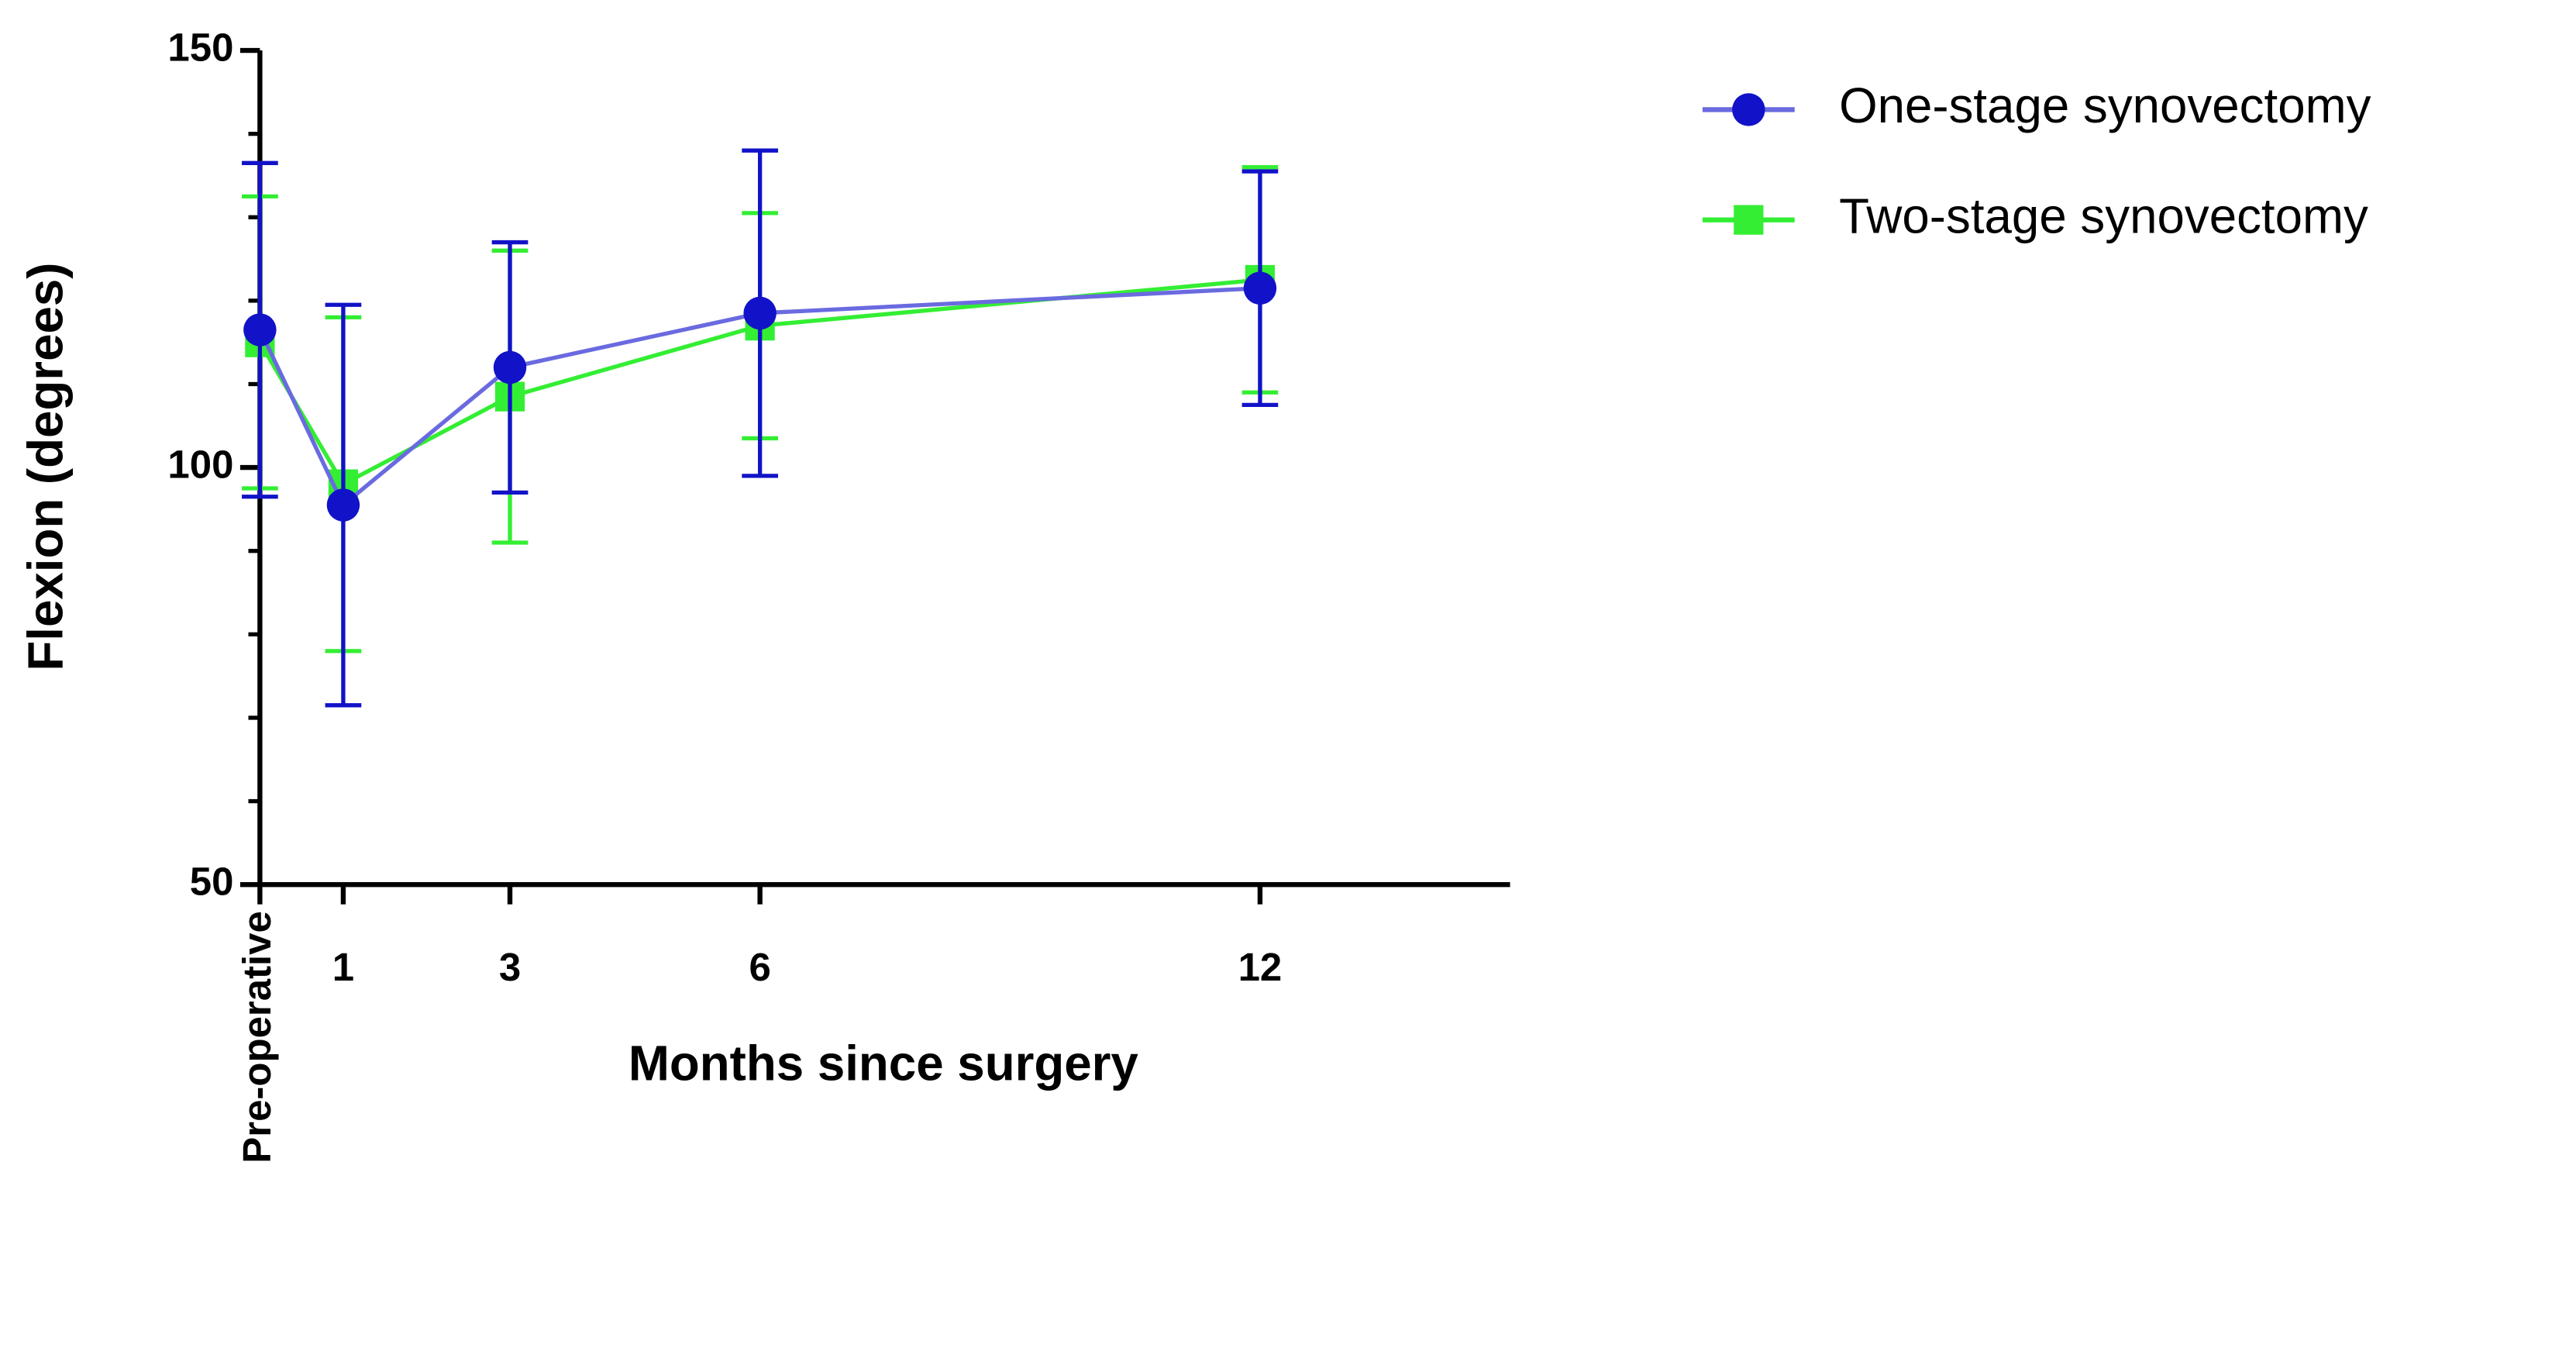 The image size is (2576, 1348). Describe the element at coordinates (759, 967) in the screenshot. I see `x-tick-label: 6` at that location.